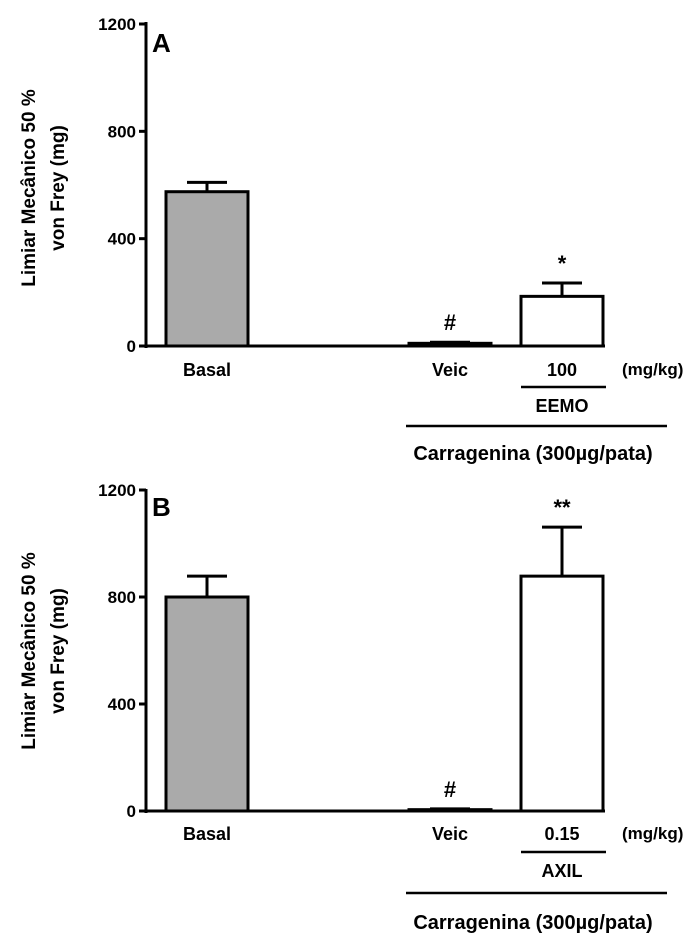 The image size is (695, 936). Describe the element at coordinates (562, 370) in the screenshot. I see `x-tick-label: 100` at that location.